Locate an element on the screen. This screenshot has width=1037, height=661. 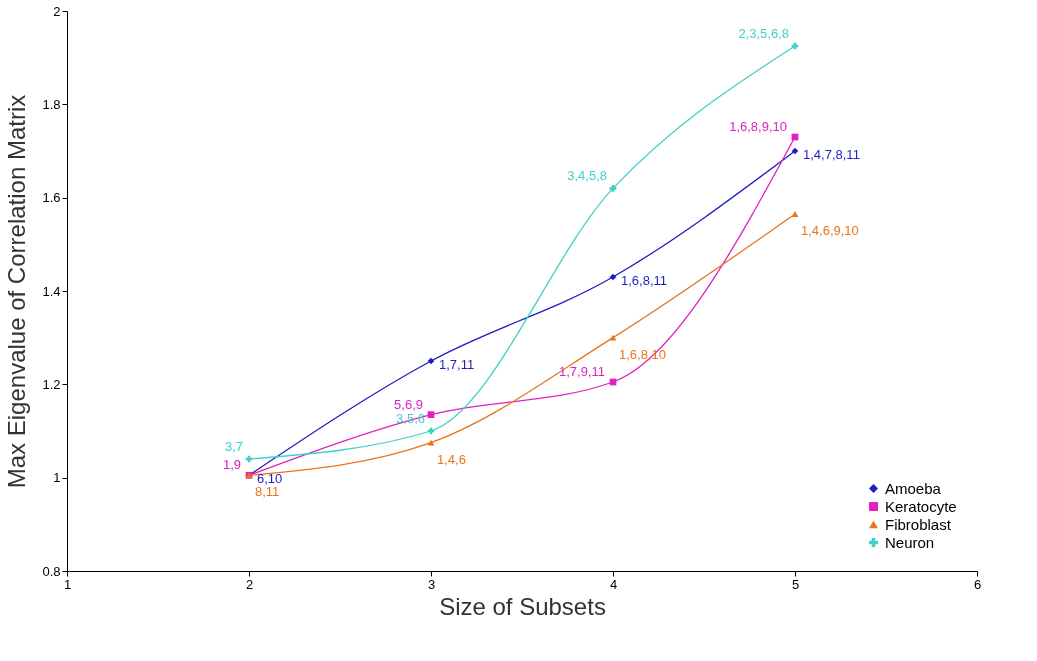
annotation: 1,4,6,9,10 is located at coordinates (830, 230).